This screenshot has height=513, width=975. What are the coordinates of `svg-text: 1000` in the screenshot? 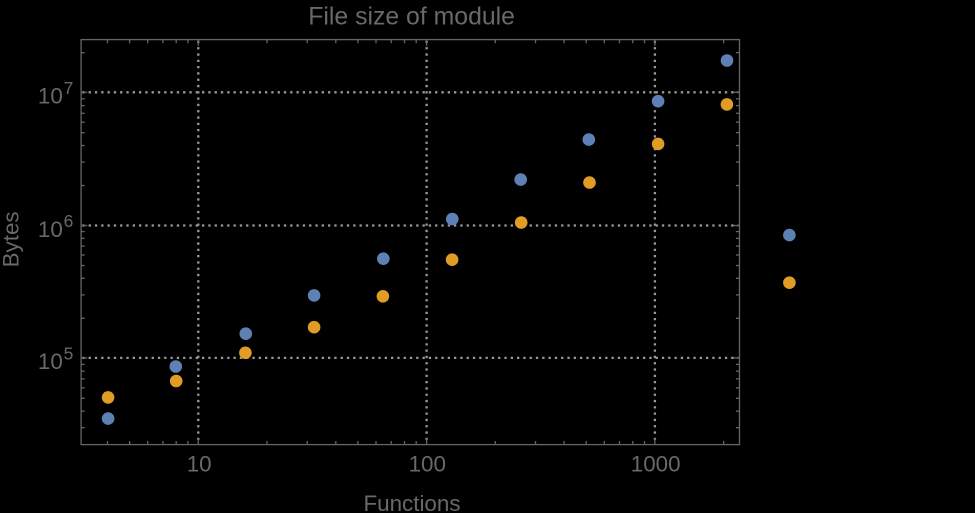 It's located at (656, 464).